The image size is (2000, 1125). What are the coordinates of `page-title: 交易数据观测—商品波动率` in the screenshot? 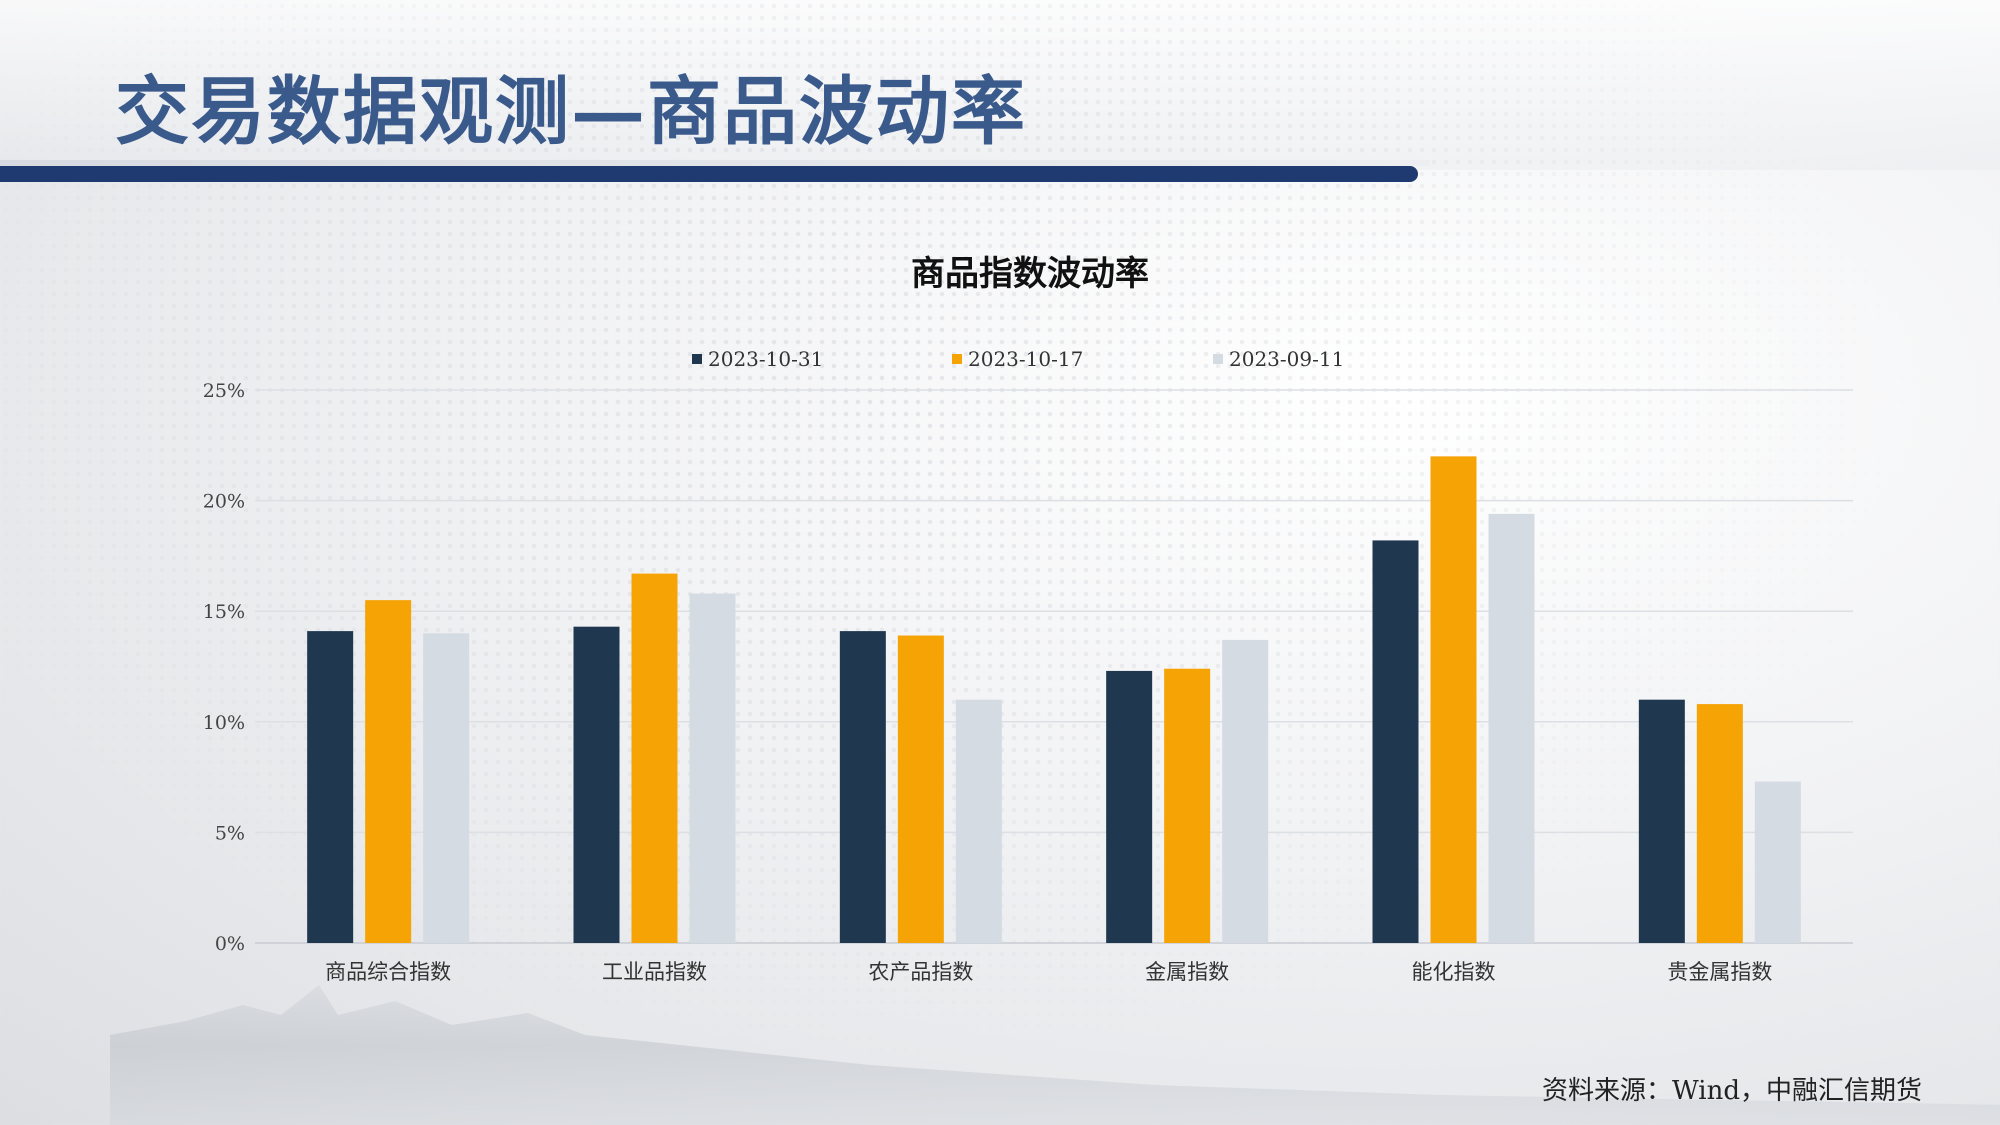 It's located at (571, 112).